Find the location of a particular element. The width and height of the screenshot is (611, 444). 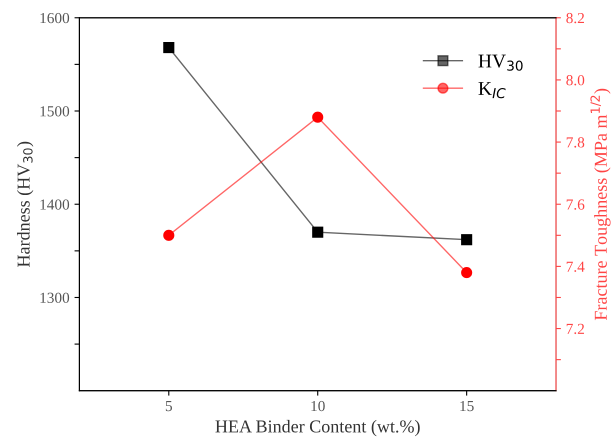

x-axis-title: HEA Binder Content (wt.%) is located at coordinates (317, 428).